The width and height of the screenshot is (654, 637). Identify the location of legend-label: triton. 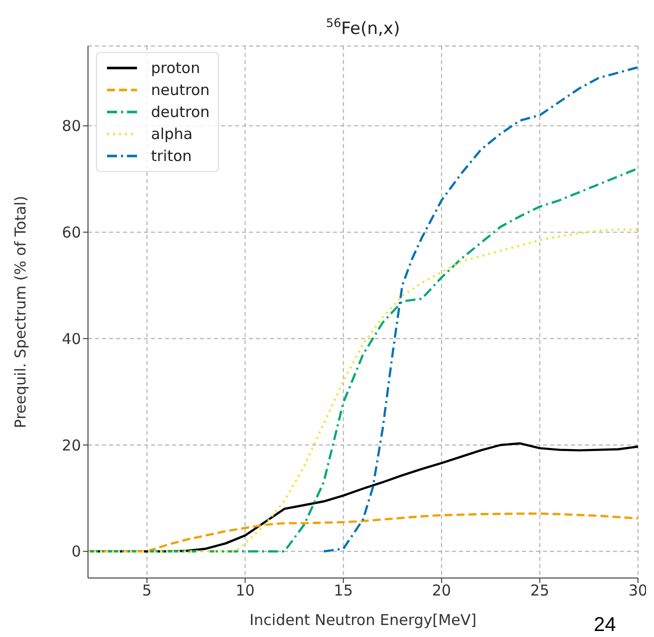
(171, 156).